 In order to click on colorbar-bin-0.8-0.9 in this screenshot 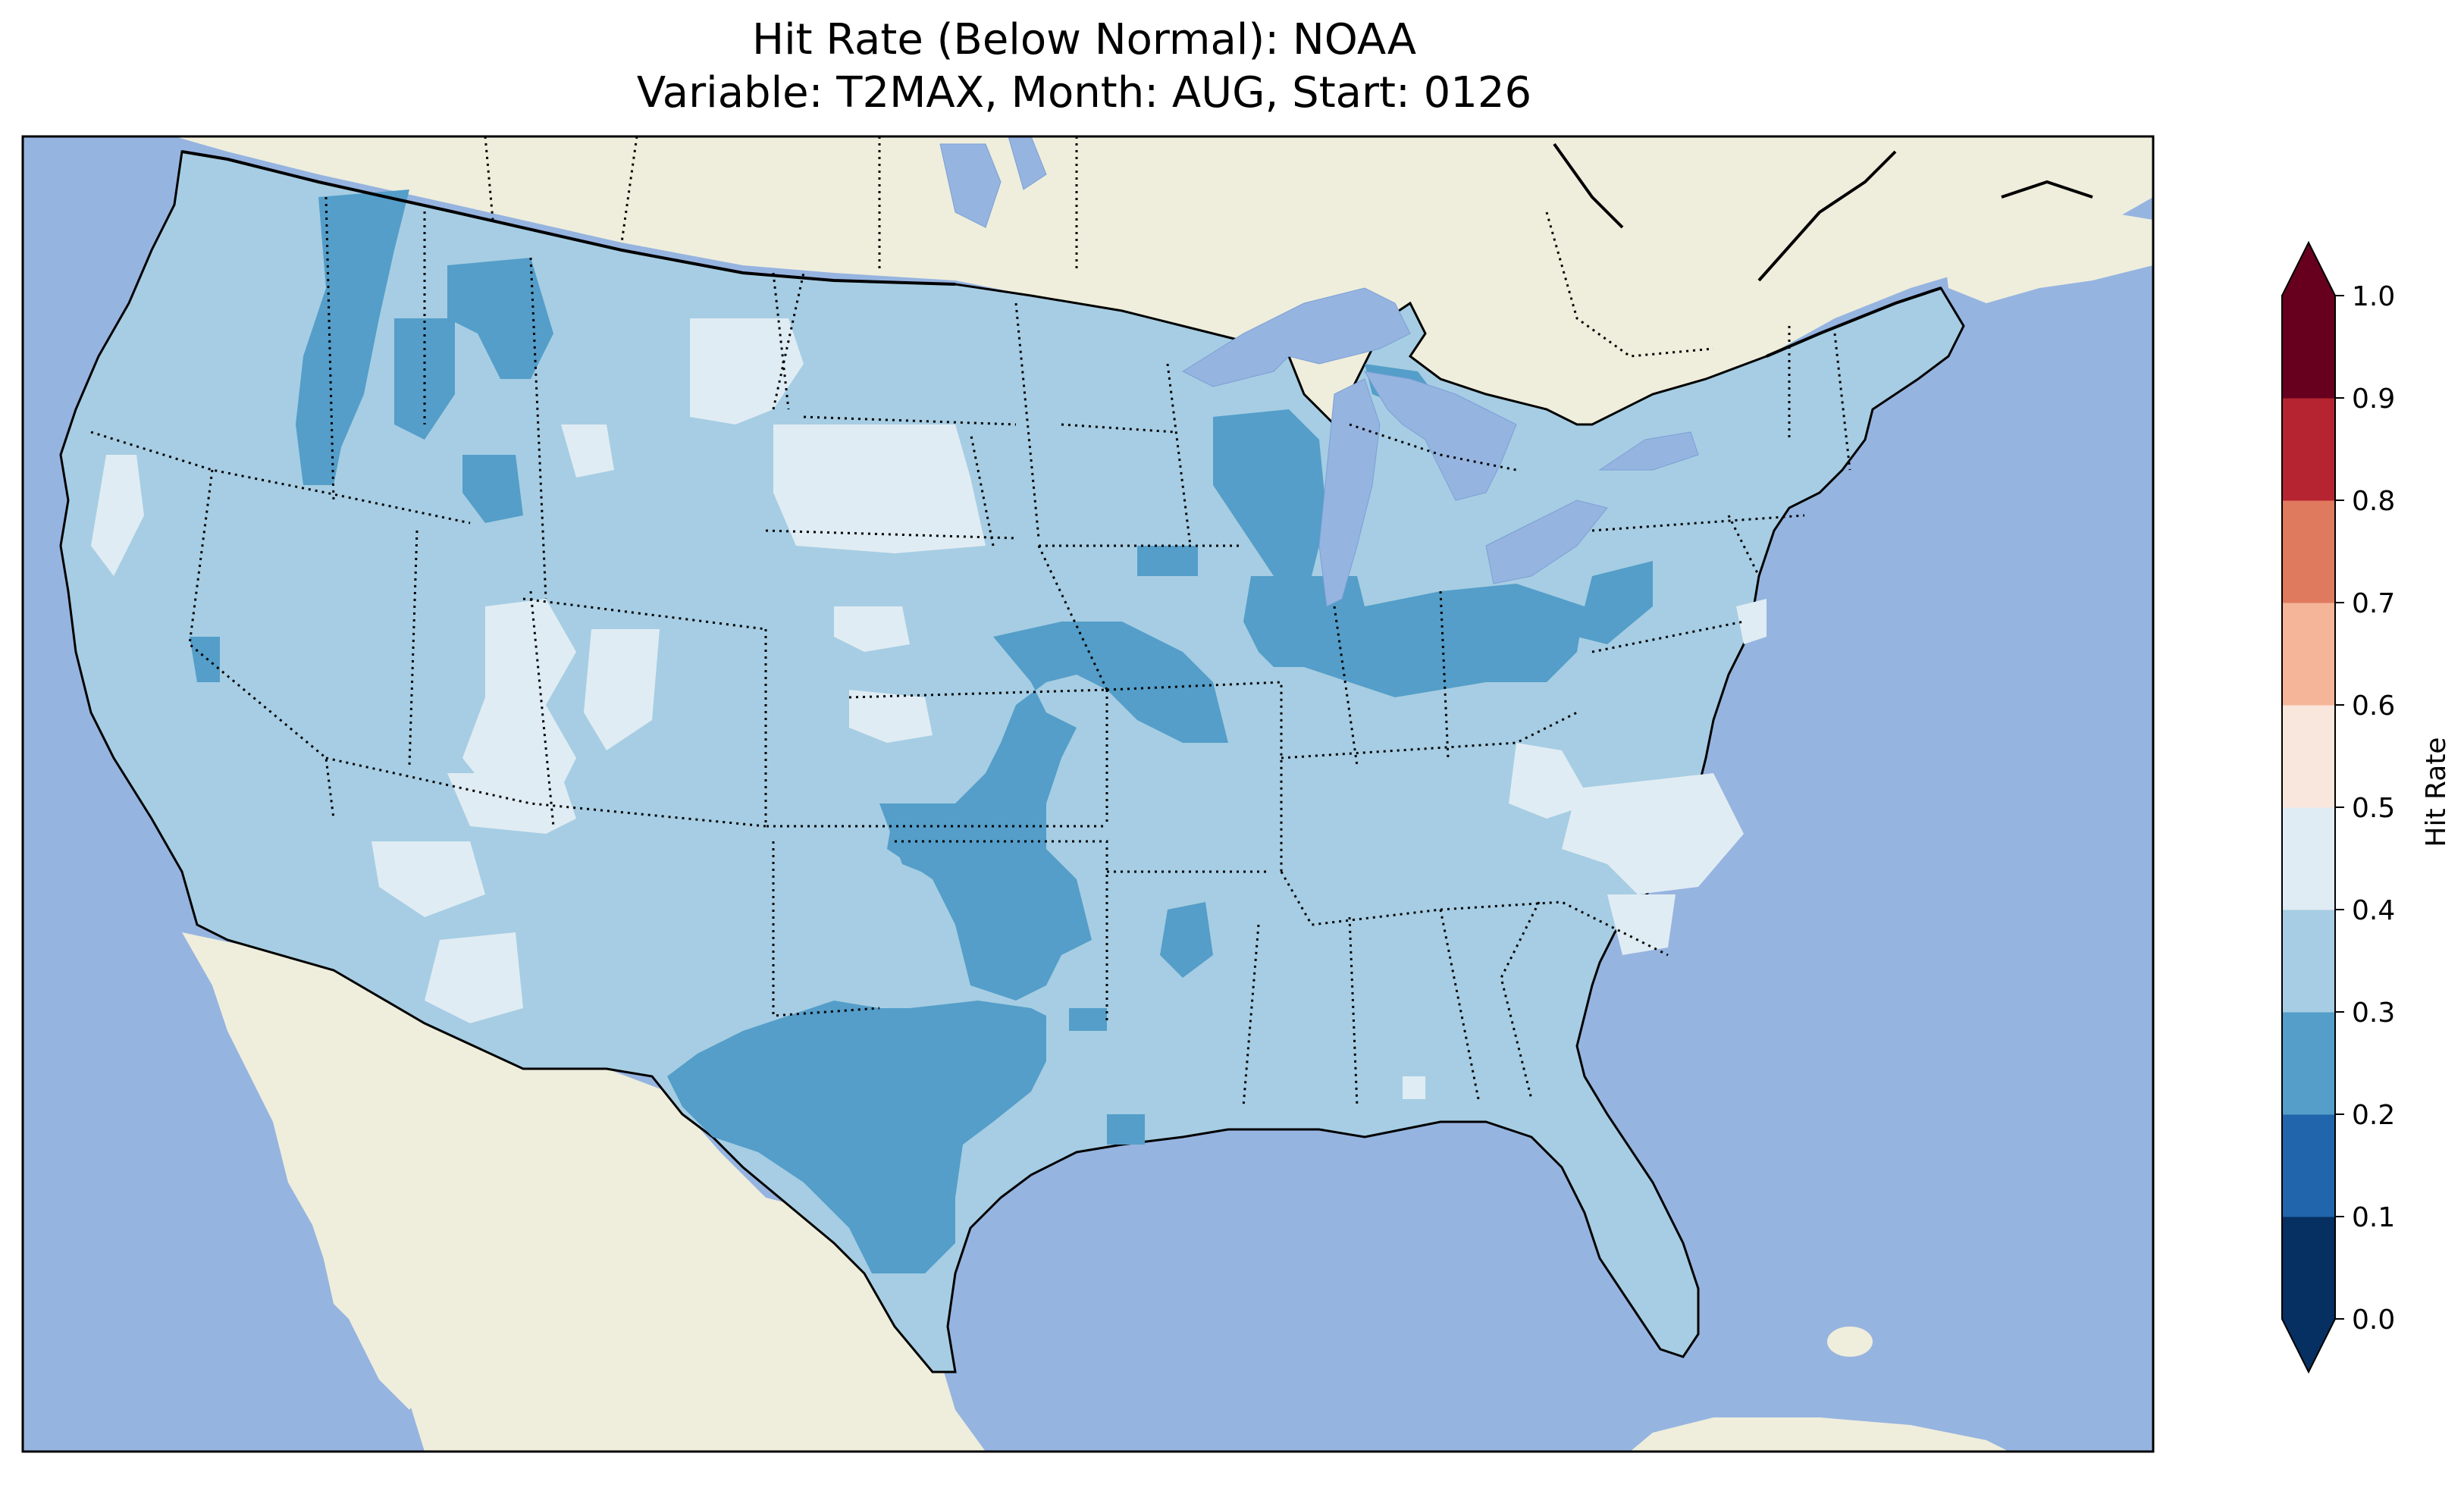, I will do `click(2308, 449)`.